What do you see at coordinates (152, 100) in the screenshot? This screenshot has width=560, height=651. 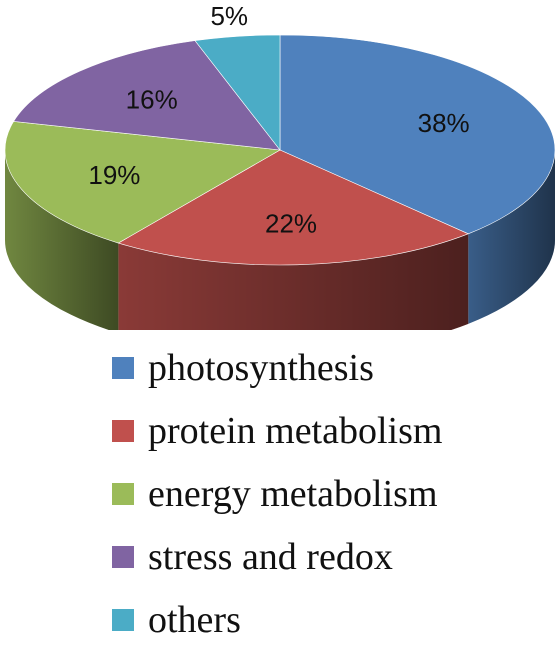 I see `pie-data-label: 16%` at bounding box center [152, 100].